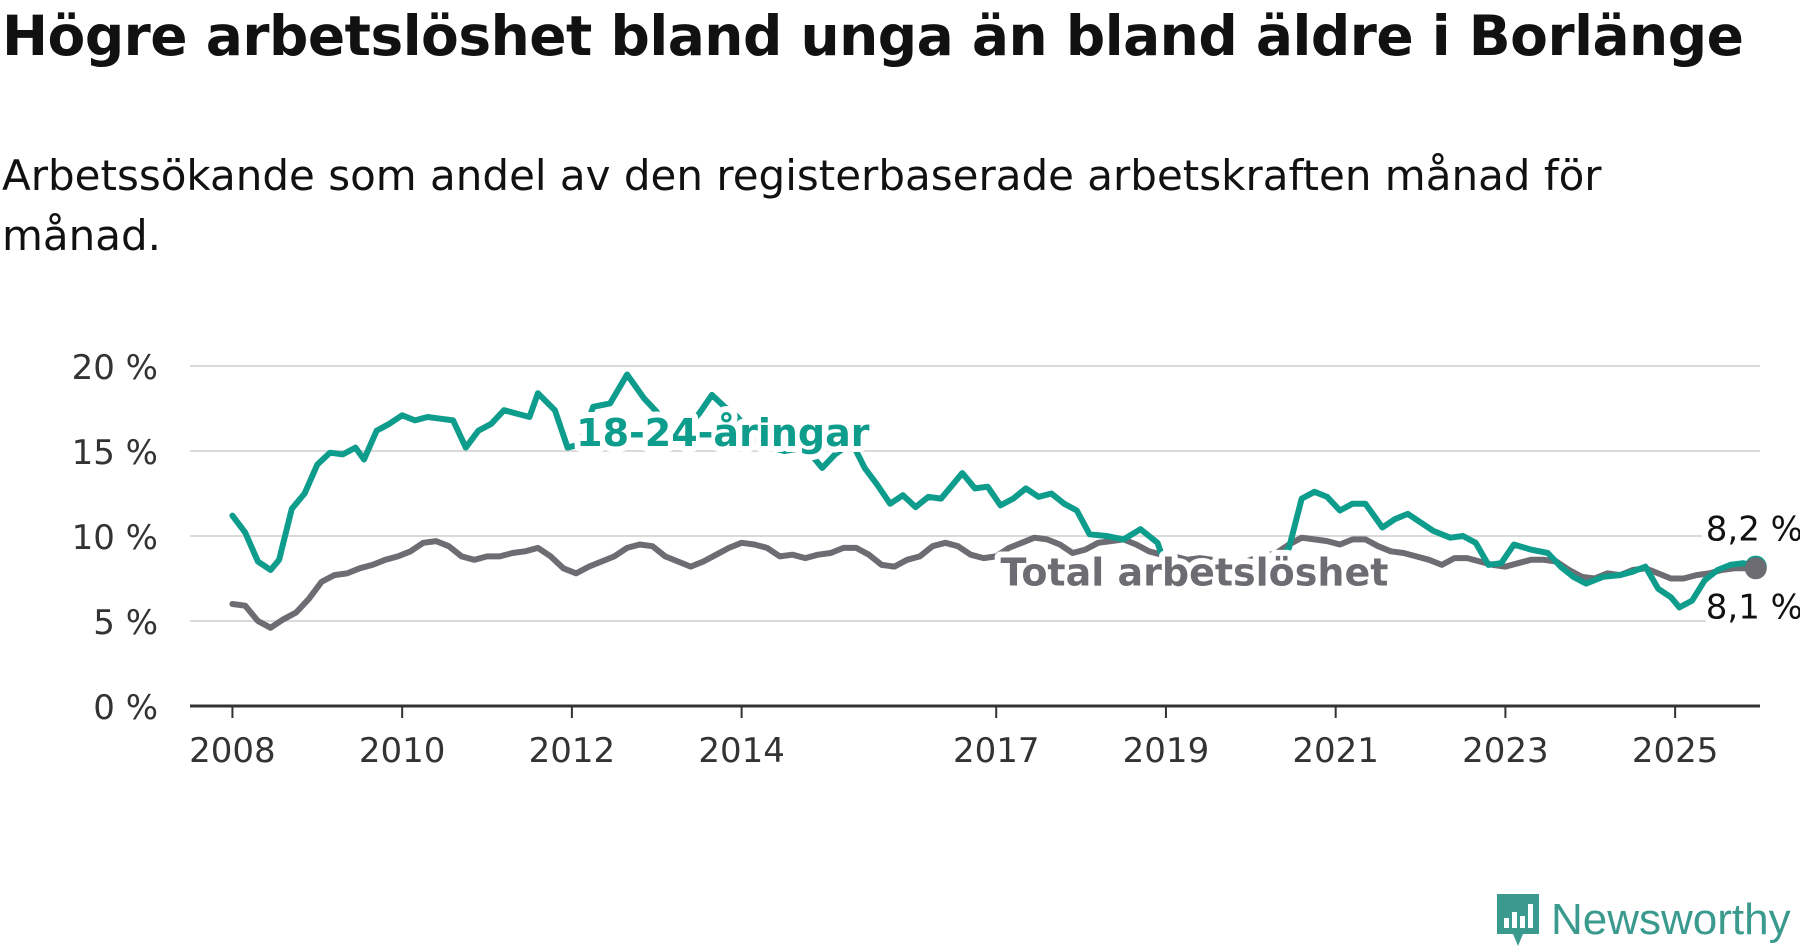 The height and width of the screenshot is (952, 1800). Describe the element at coordinates (115, 368) in the screenshot. I see `y-tick-label: 20 %` at that location.